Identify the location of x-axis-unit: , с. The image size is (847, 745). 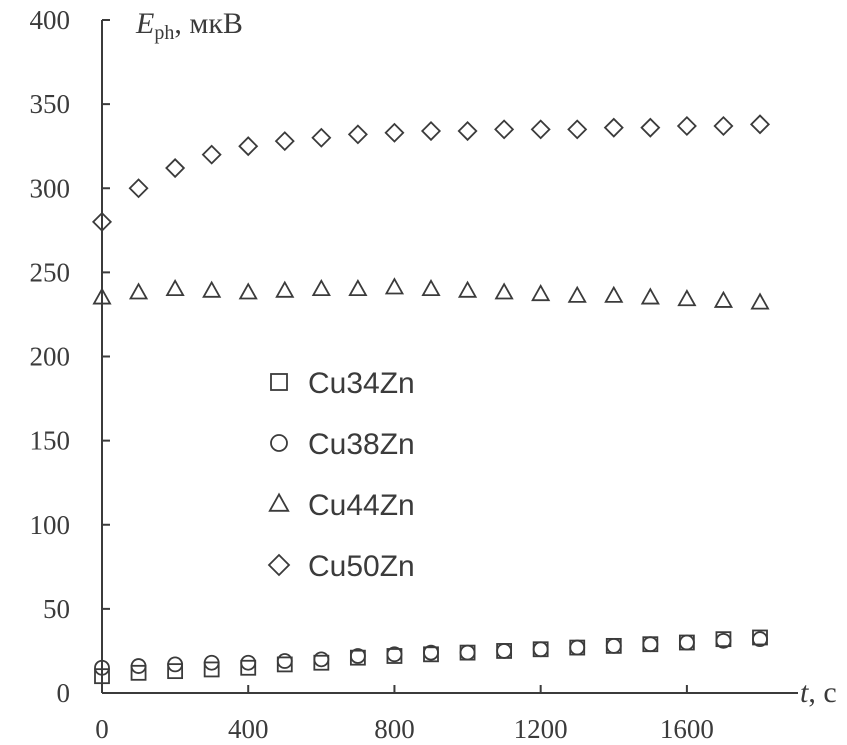
(822, 692).